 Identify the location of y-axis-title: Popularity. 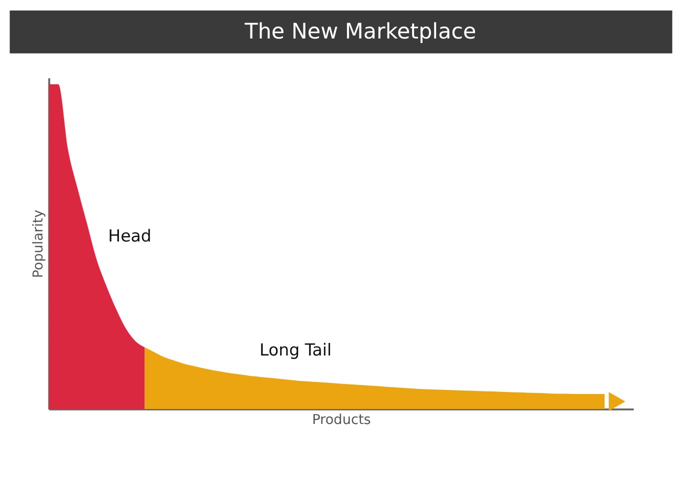
(38, 244).